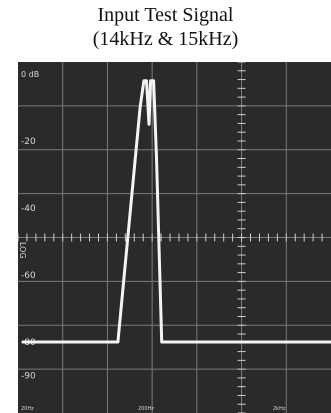  I want to click on title-line-2: (14kHz & 15kHz), so click(165, 39).